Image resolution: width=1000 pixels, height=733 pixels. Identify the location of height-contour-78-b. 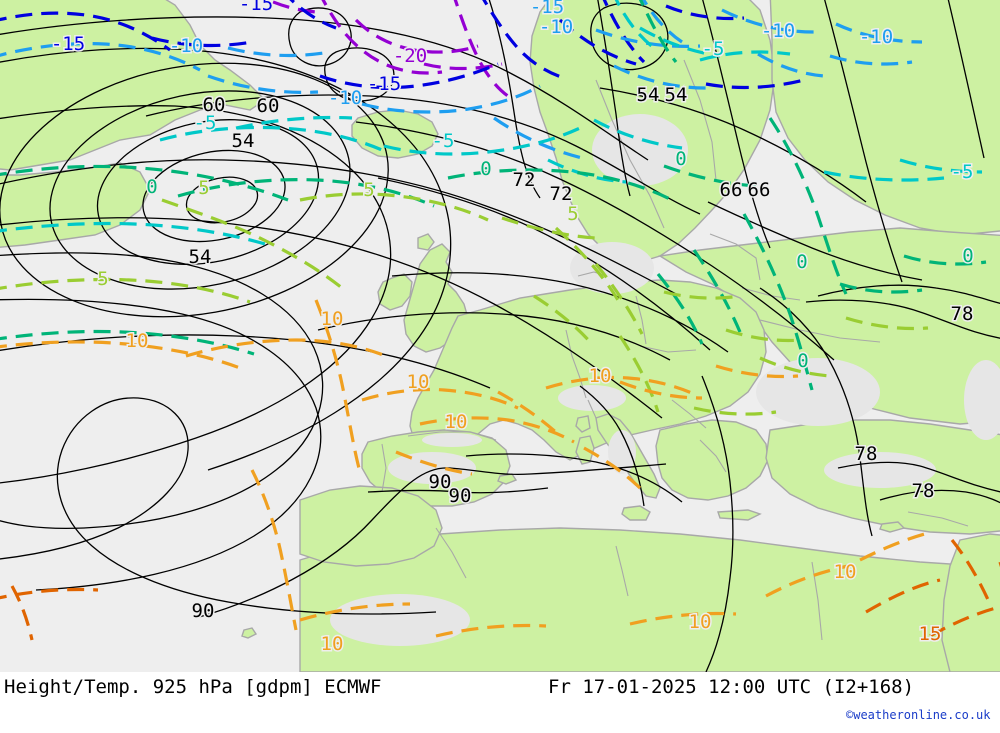
(902, 319).